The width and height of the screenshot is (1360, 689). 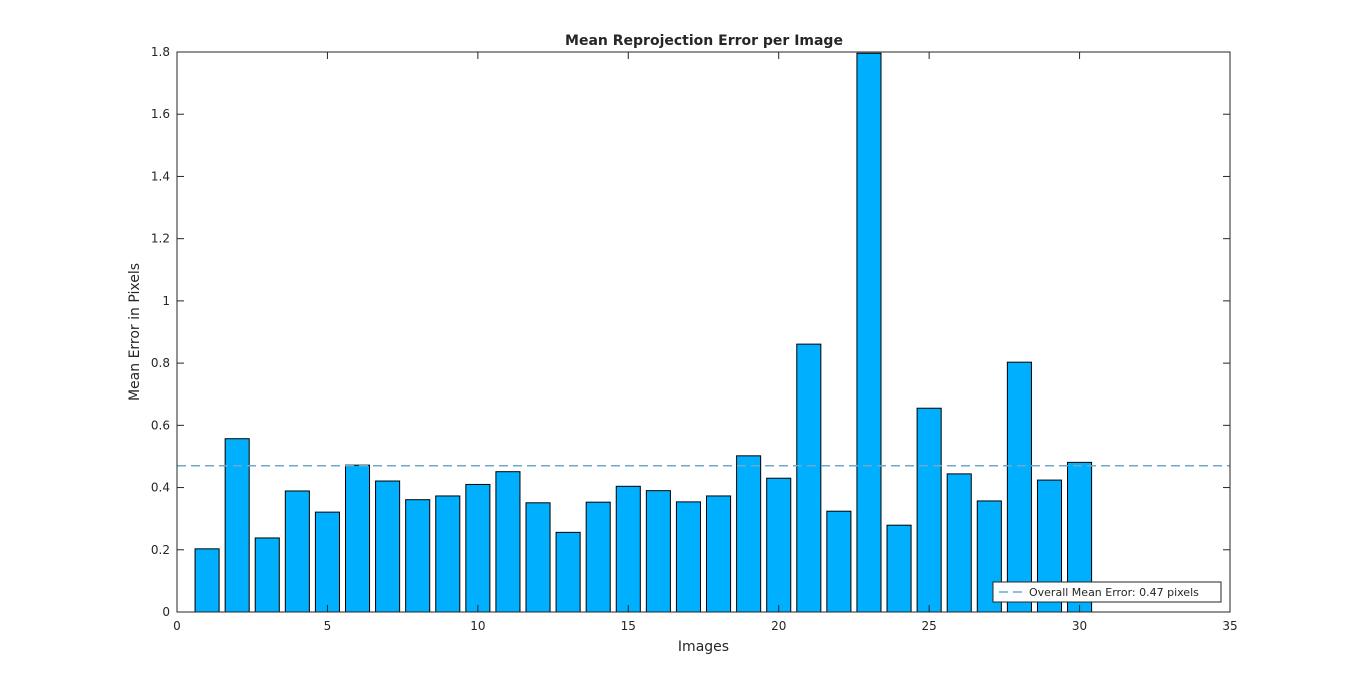 I want to click on legend-entry-label: Overall Mean Error: 0.47 pixels, so click(x=1114, y=592).